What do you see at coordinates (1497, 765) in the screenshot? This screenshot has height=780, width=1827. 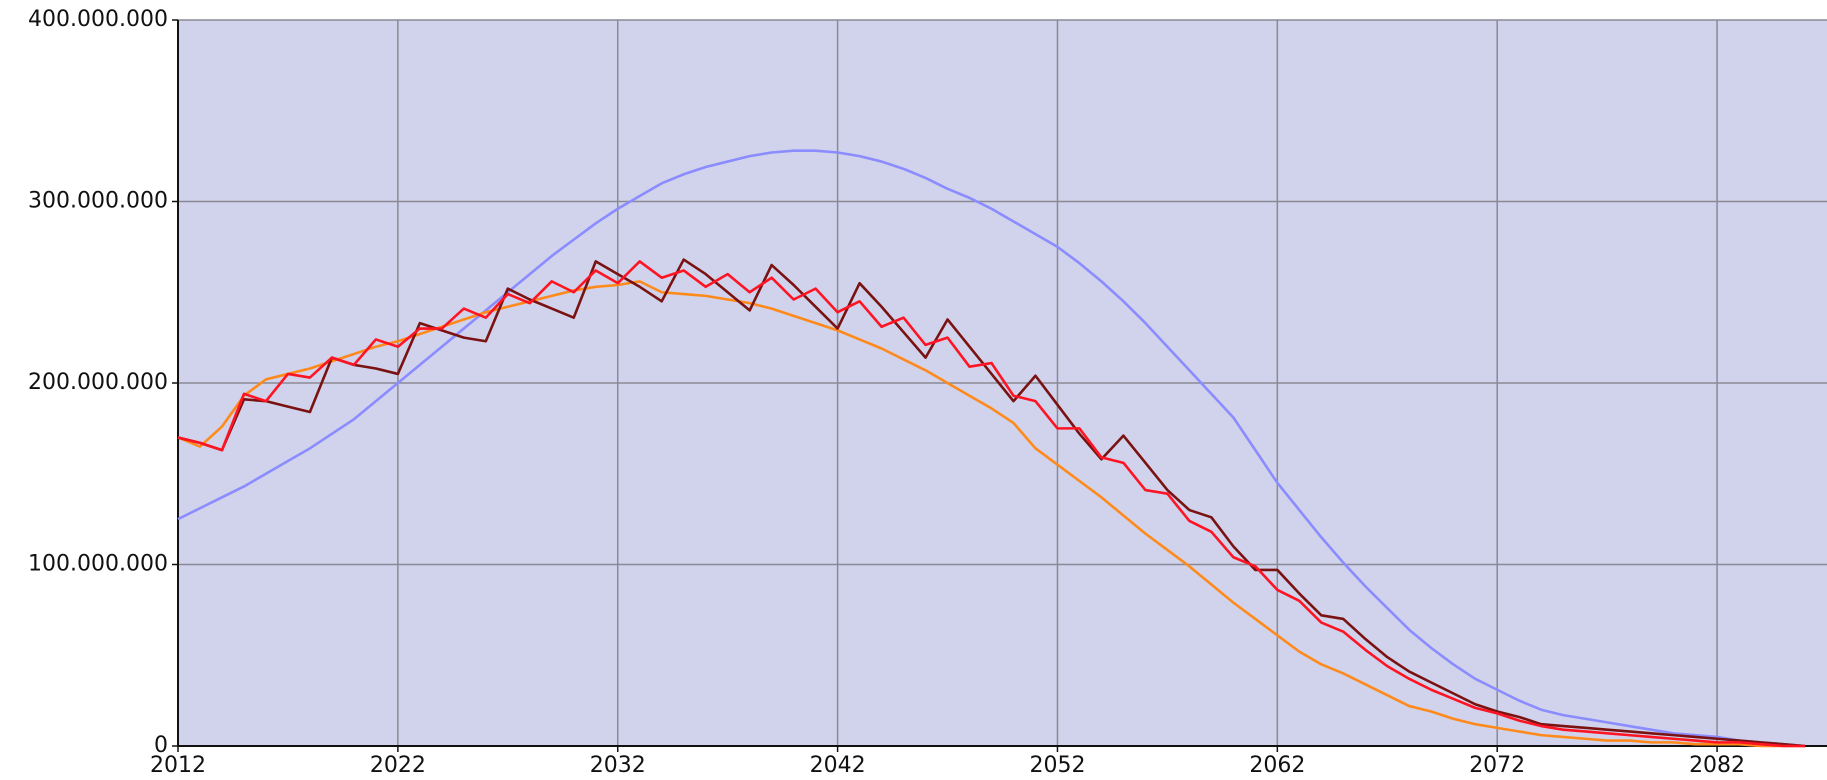 I see `x-tick-label: 2072` at bounding box center [1497, 765].